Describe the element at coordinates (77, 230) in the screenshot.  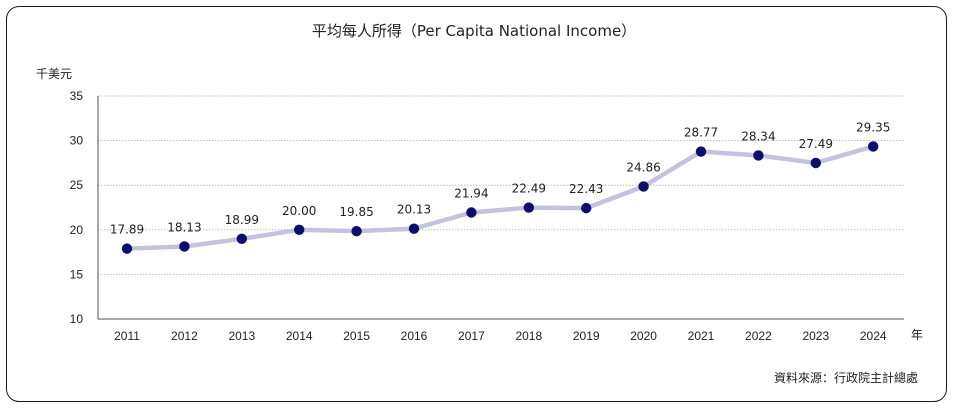
I see `y-tick-label: 20` at that location.